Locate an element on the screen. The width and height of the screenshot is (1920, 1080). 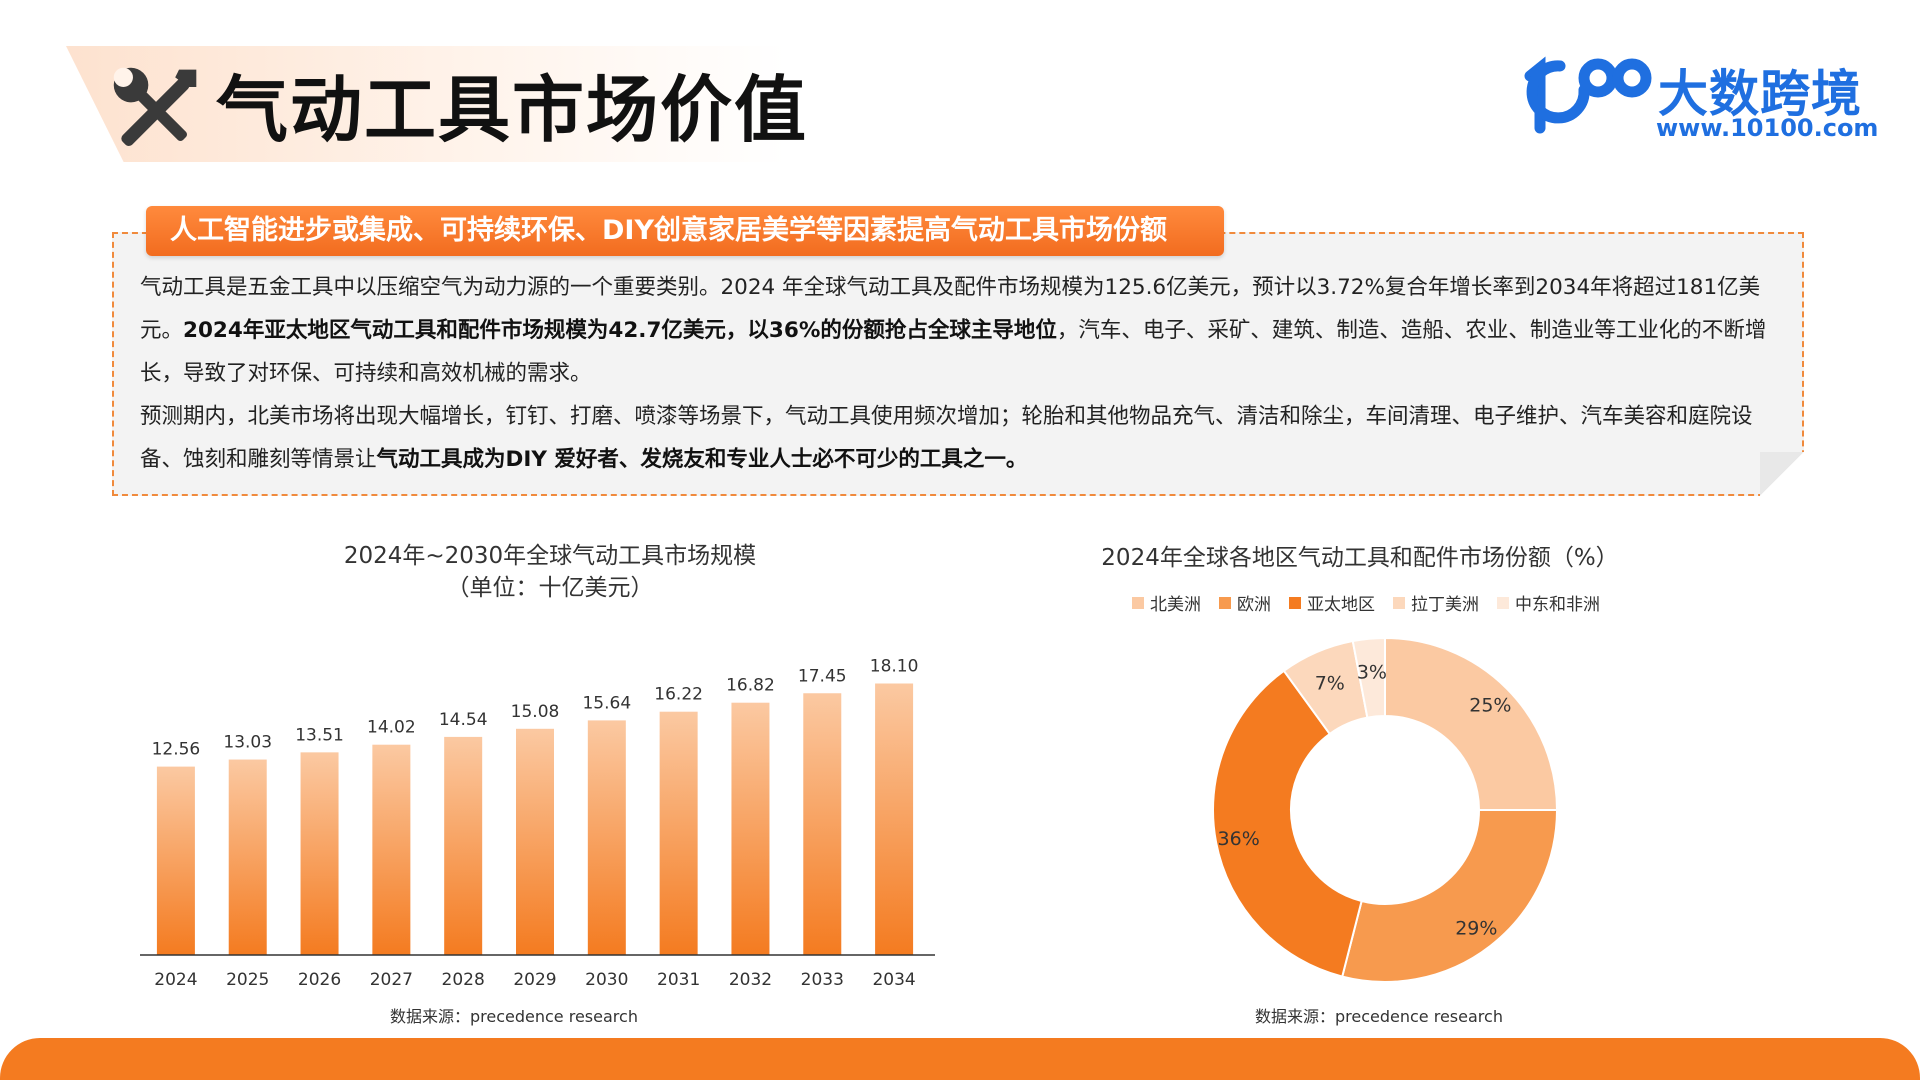
x-tick-label: 2030 is located at coordinates (606, 980).